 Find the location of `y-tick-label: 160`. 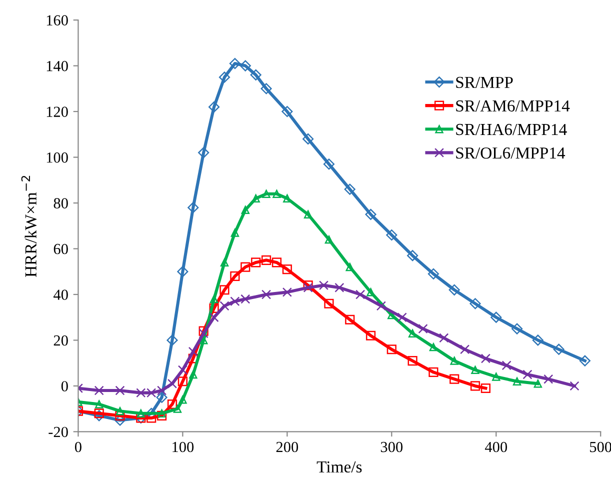

y-tick-label: 160 is located at coordinates (57, 20).